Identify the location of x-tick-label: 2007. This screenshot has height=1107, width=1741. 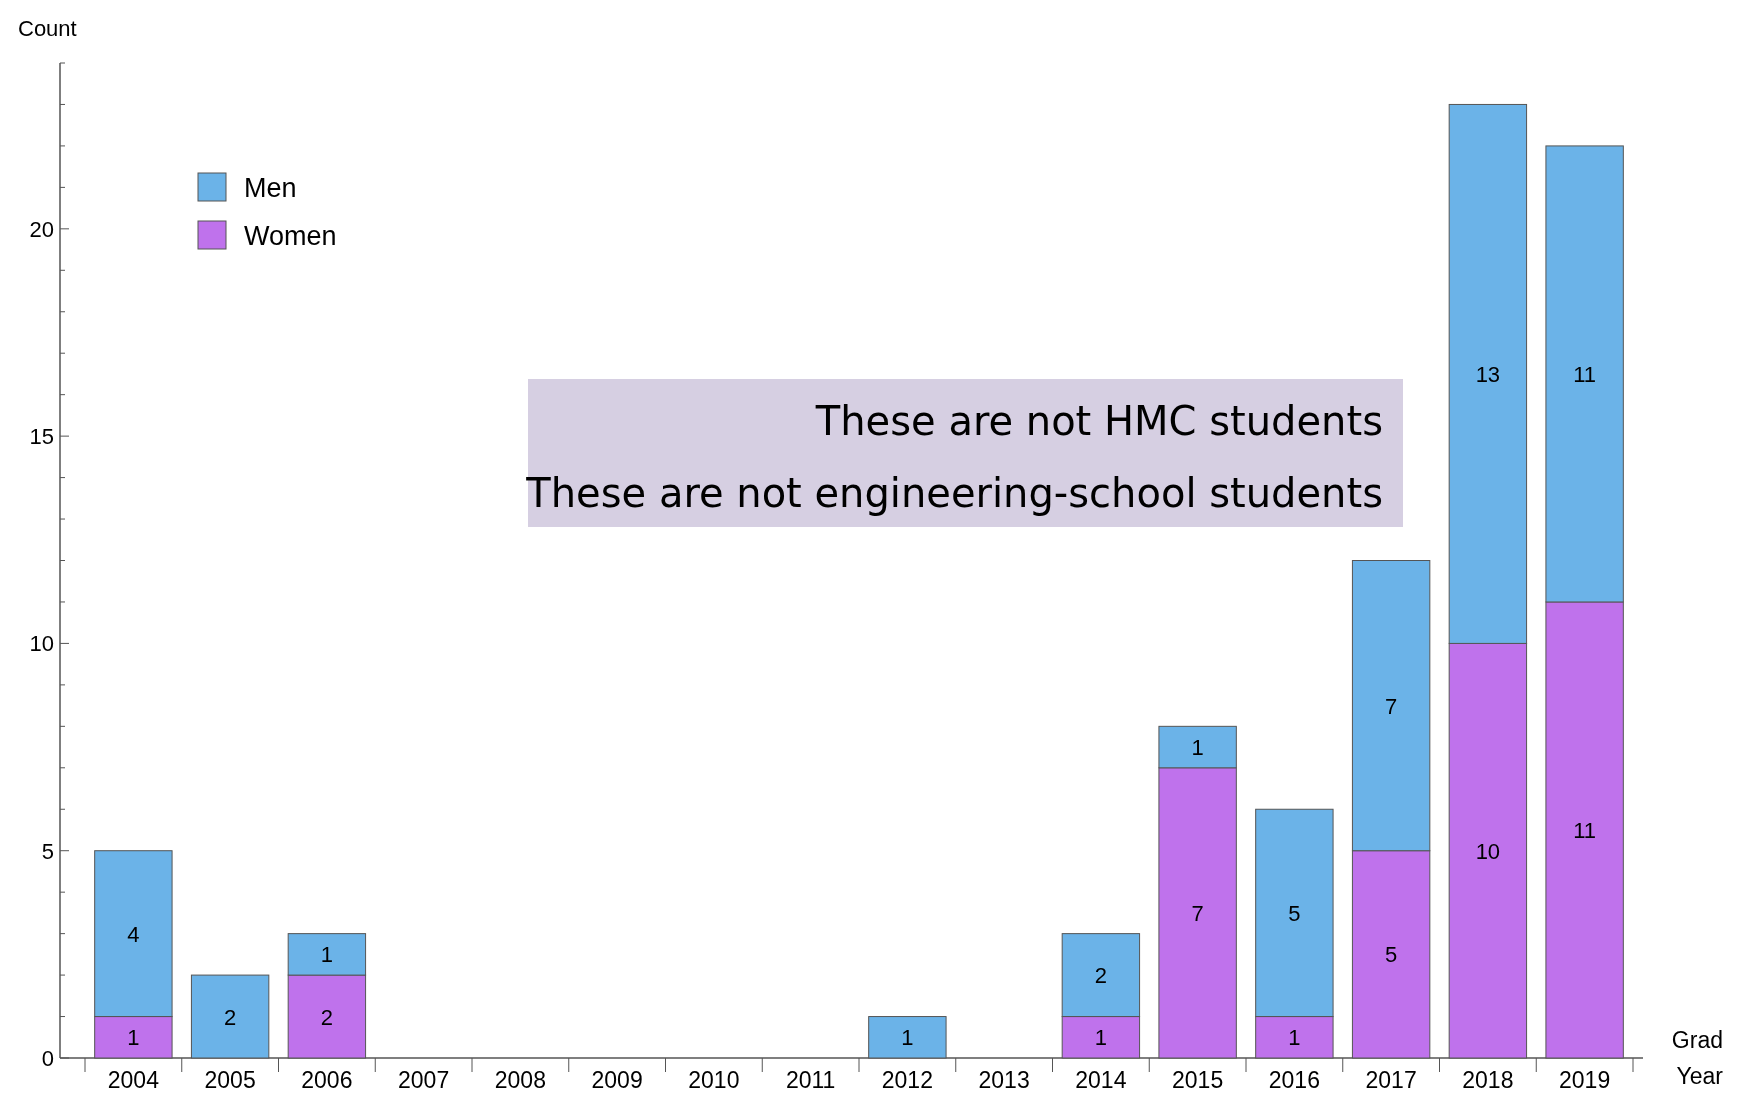
(424, 1080).